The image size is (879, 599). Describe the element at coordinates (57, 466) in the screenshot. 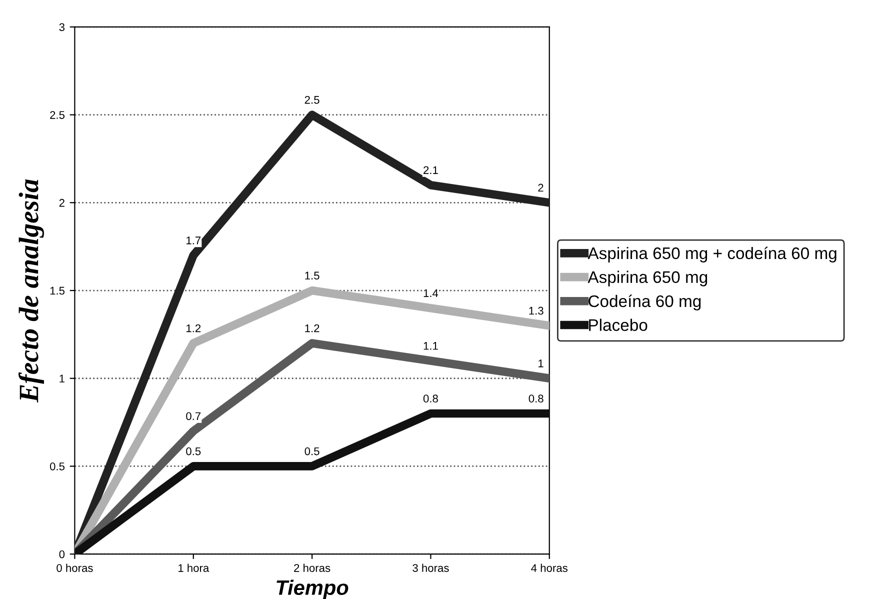

I see `y-tick-label: 0.5` at that location.